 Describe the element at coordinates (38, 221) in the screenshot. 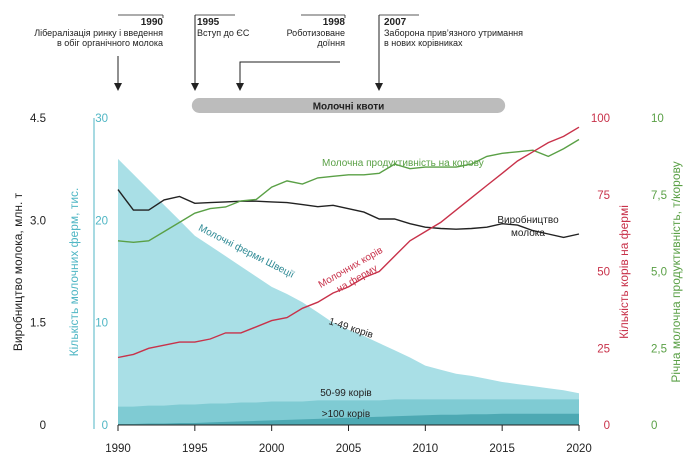

I see `production-axis-tick-2: 3.0` at that location.